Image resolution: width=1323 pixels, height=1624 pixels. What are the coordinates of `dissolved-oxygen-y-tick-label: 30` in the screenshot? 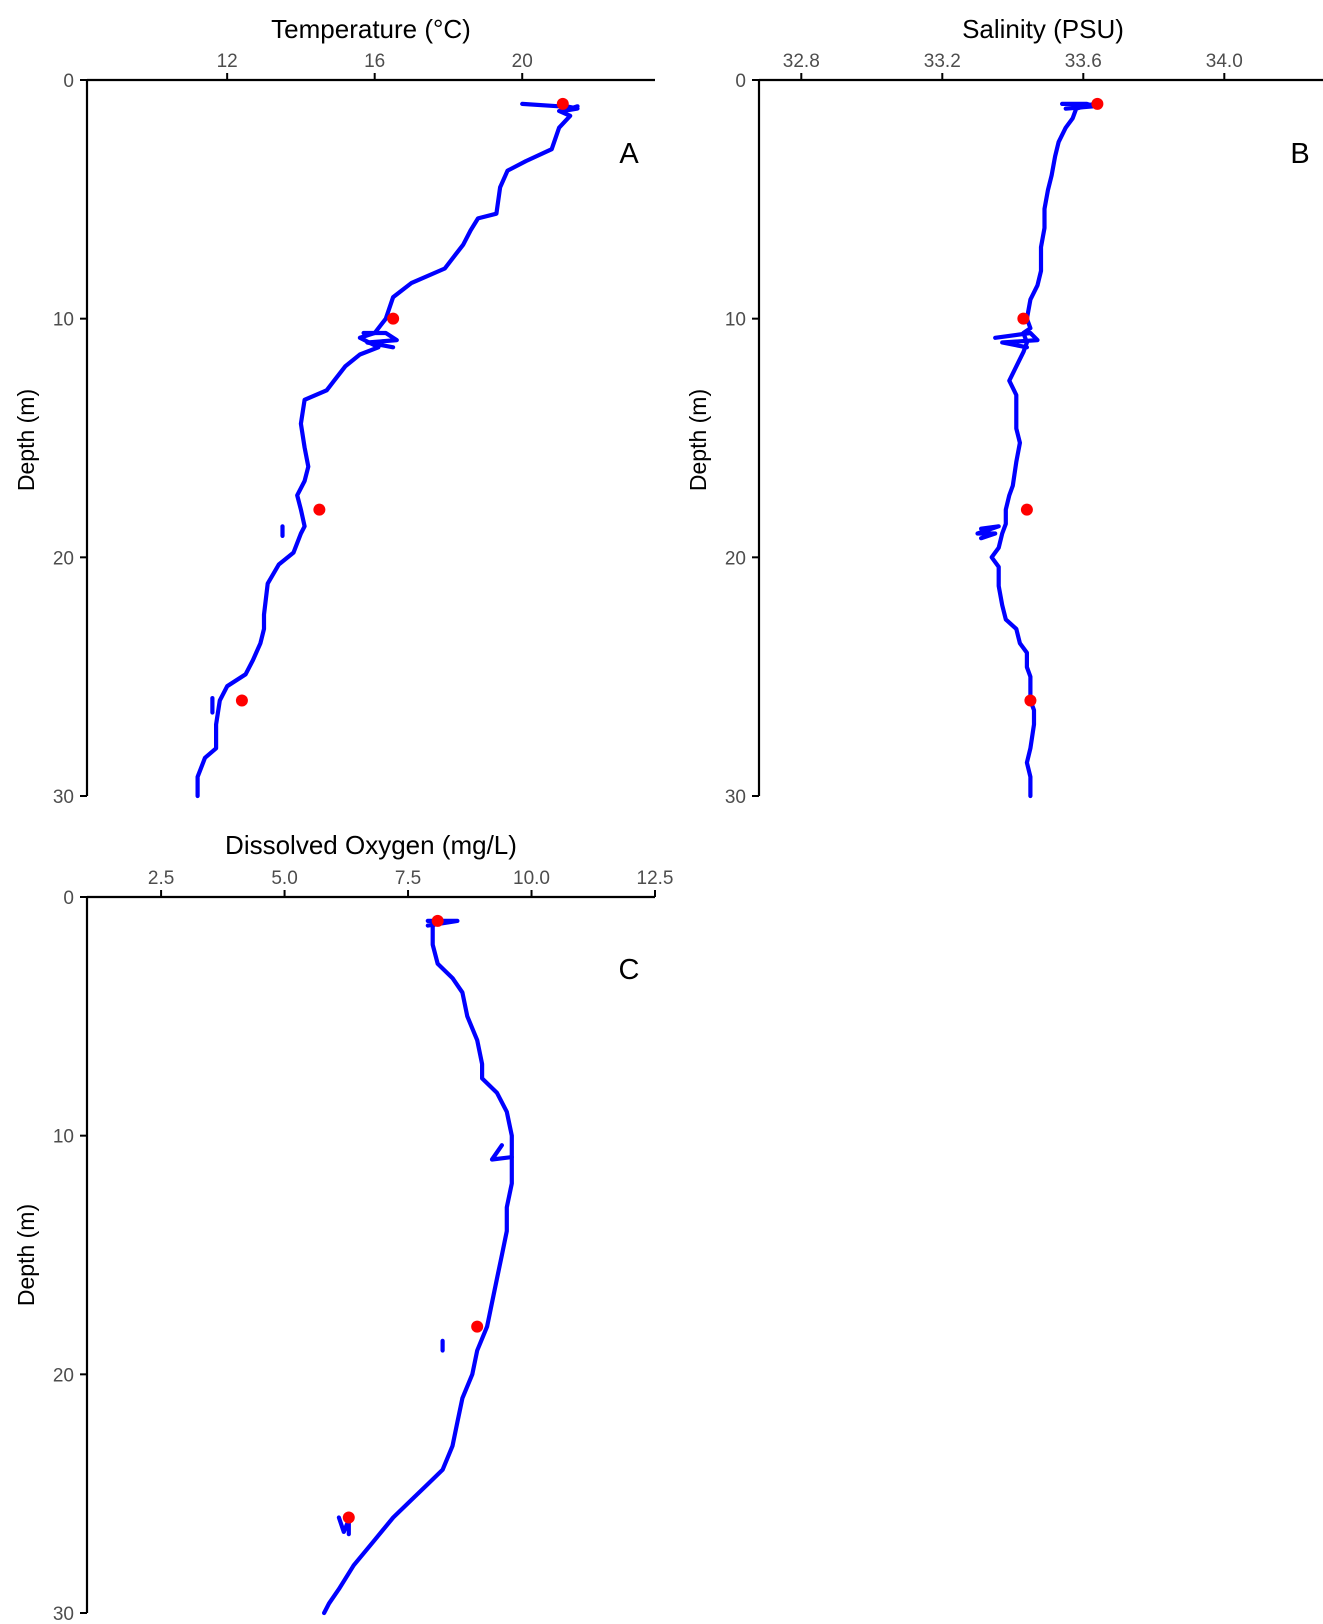 It's located at (63, 1614).